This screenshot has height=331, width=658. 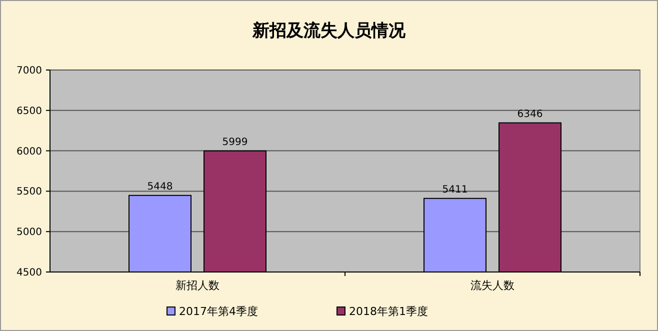 I want to click on x-tick-label: 新招人数, so click(x=198, y=285).